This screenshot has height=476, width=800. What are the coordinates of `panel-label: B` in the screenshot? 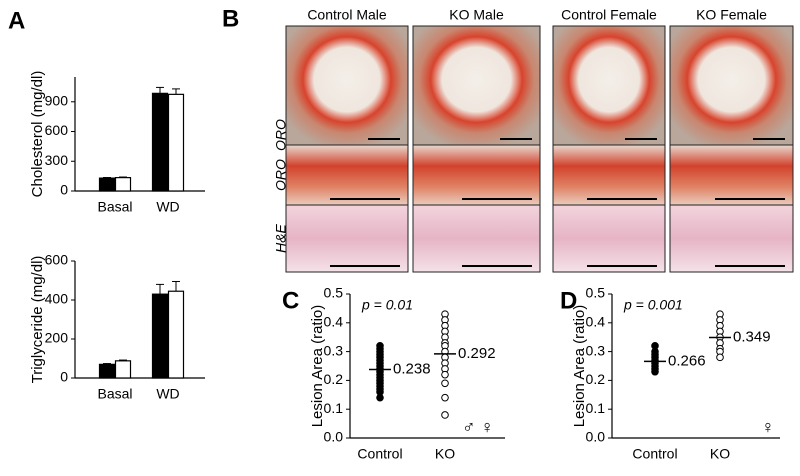 It's located at (230, 18).